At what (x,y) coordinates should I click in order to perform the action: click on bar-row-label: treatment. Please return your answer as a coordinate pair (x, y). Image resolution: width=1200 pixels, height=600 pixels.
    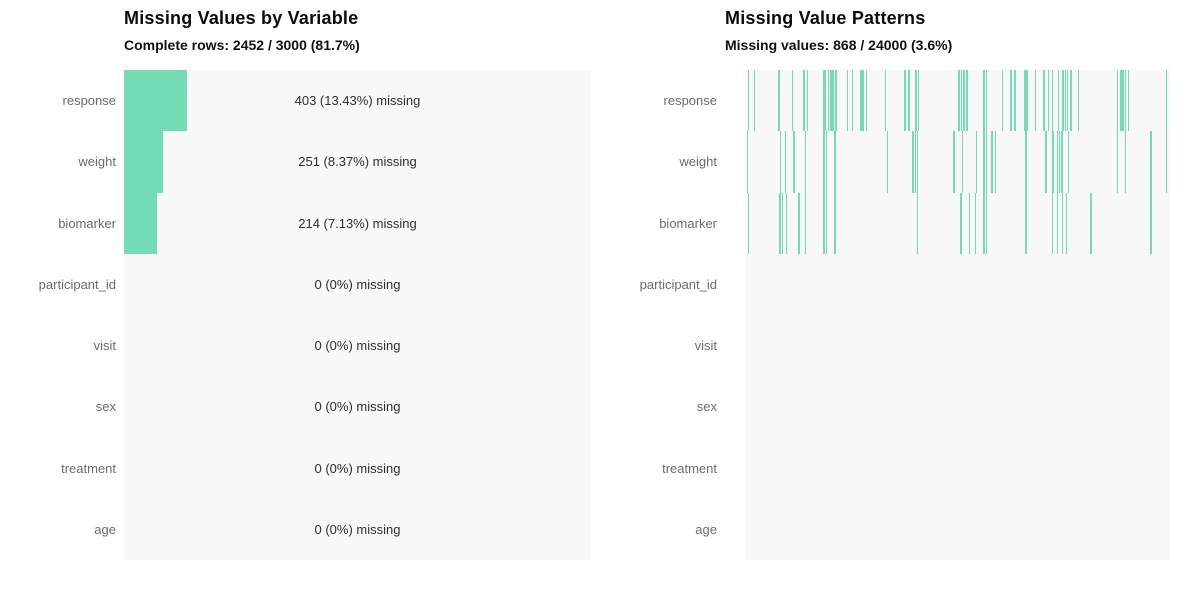
    Looking at the image, I should click on (88, 468).